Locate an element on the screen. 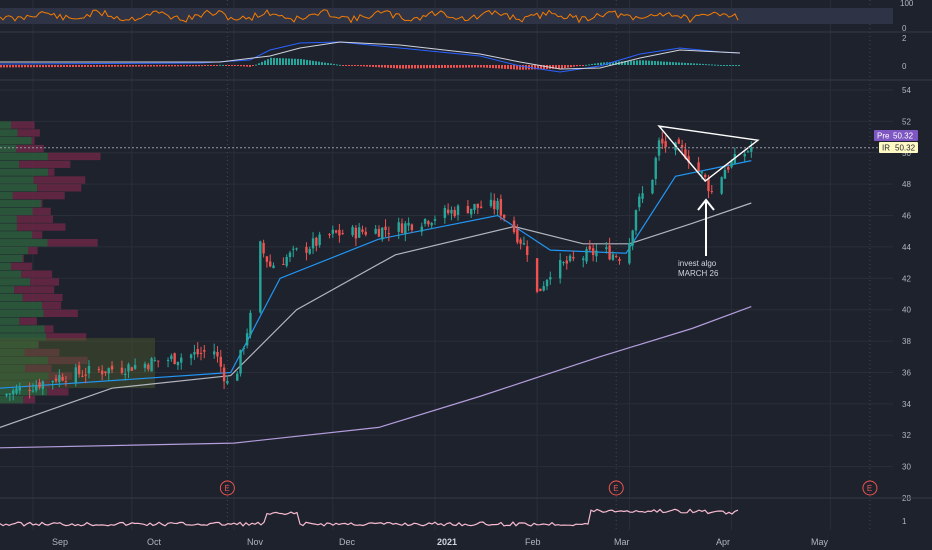 The width and height of the screenshot is (932, 550). price-tick: 40 is located at coordinates (906, 310).